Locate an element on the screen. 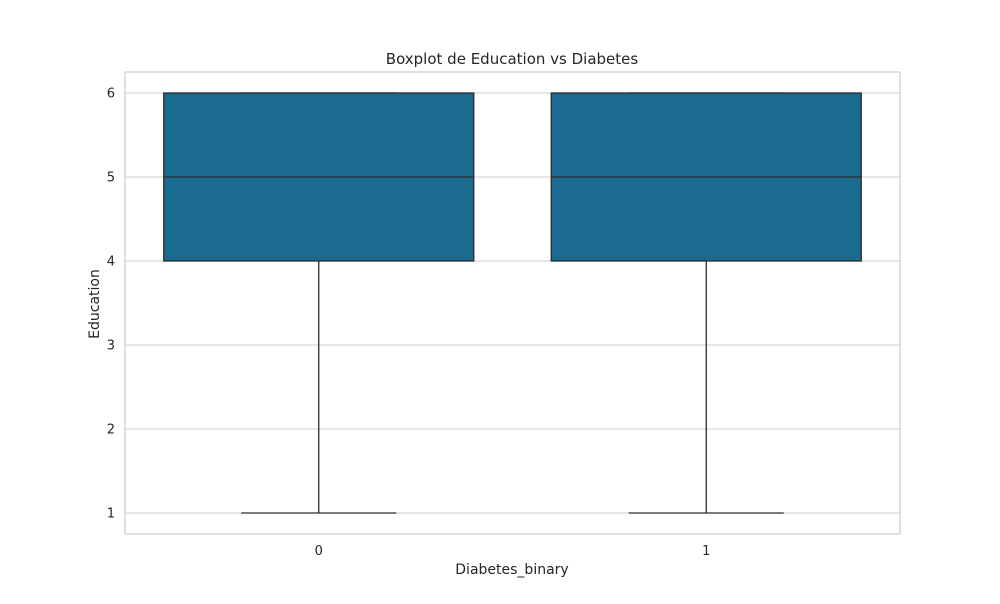 This screenshot has width=1000, height=604. x-tick-label: 0 is located at coordinates (319, 551).